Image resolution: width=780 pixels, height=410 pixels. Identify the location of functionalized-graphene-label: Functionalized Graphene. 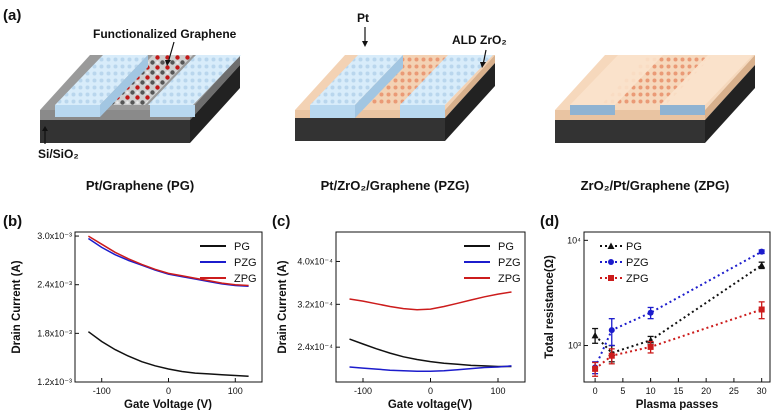
(165, 34).